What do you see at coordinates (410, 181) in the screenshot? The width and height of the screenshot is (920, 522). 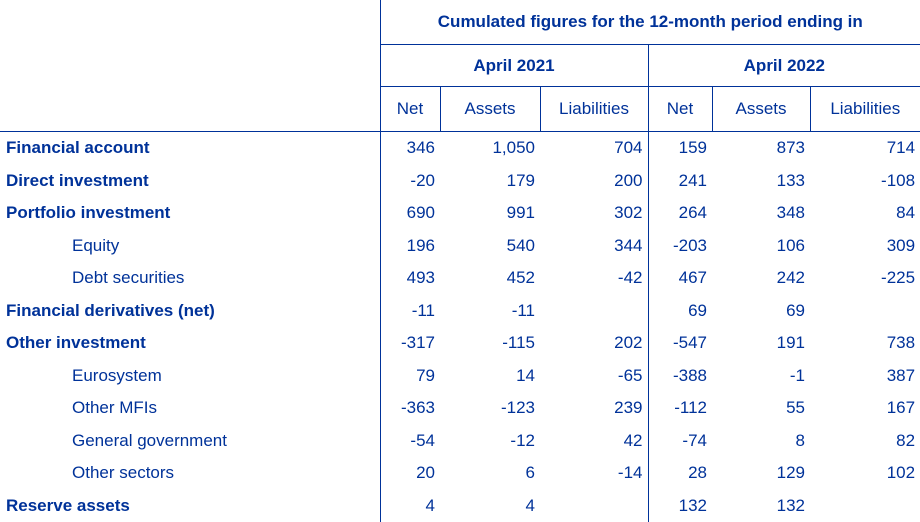 I see `table-cell: -20` at bounding box center [410, 181].